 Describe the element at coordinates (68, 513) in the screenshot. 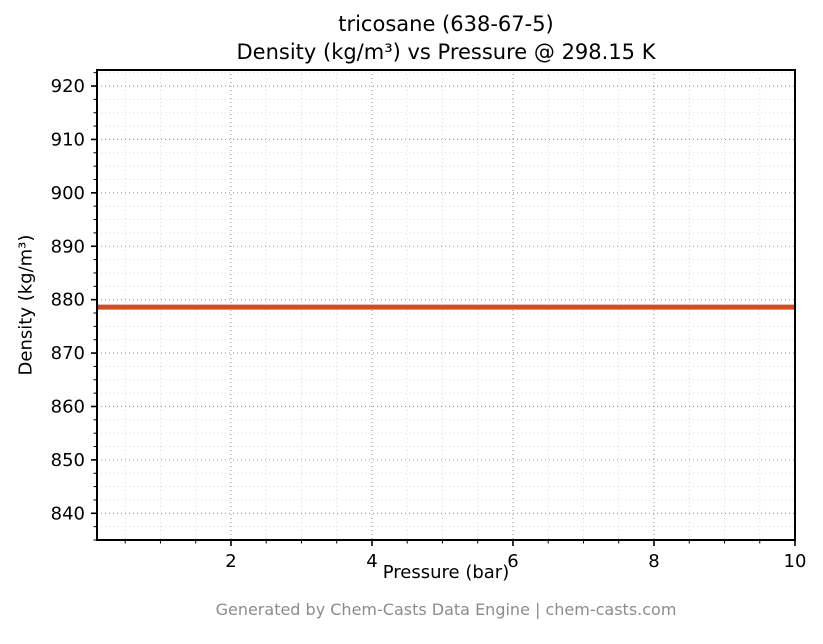

I see `y-tick-label: 840` at that location.